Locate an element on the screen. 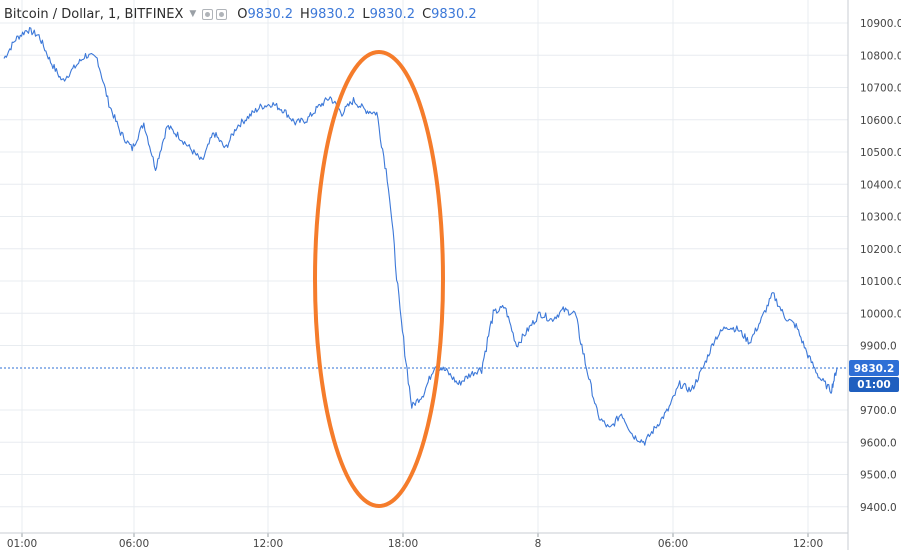 This screenshot has width=901, height=550. y-tick-label: 9700.0 is located at coordinates (878, 411).